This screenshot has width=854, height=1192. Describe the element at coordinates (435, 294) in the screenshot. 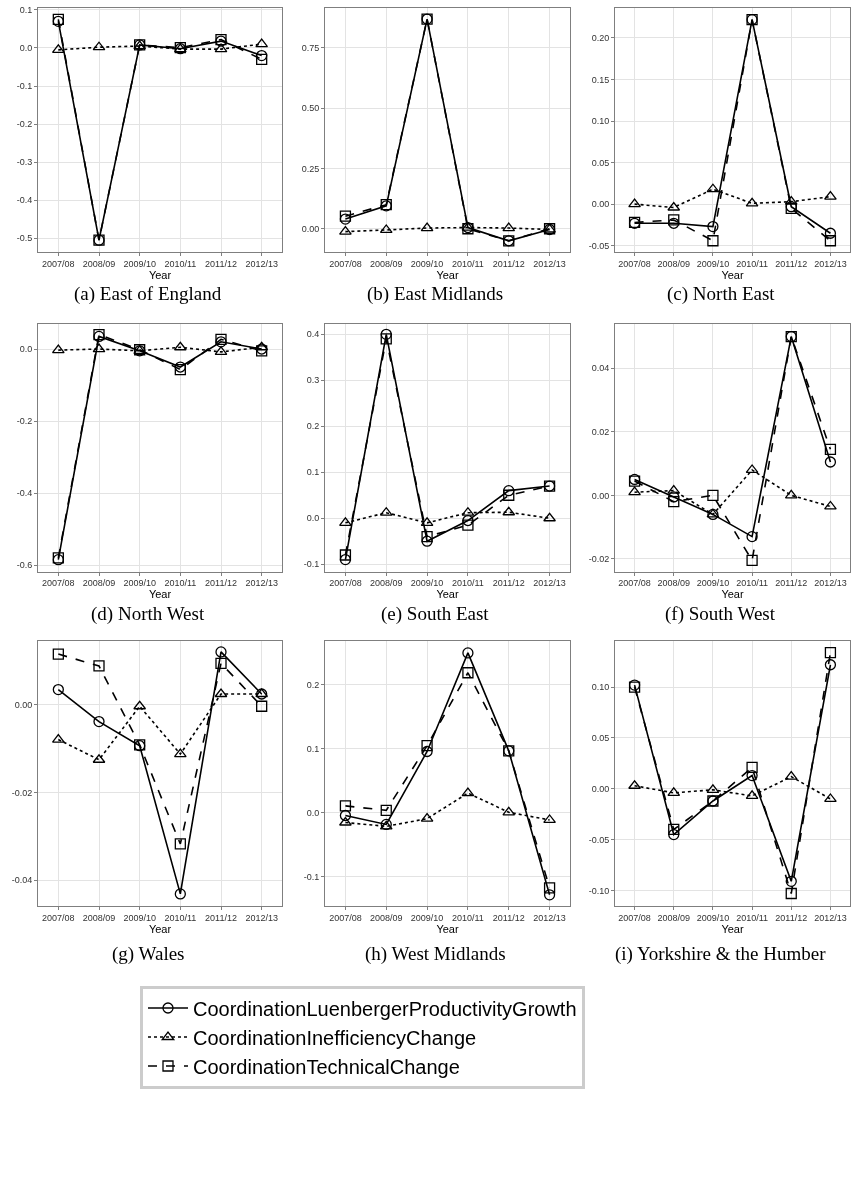

I see `text: (b) East Midlands` at that location.